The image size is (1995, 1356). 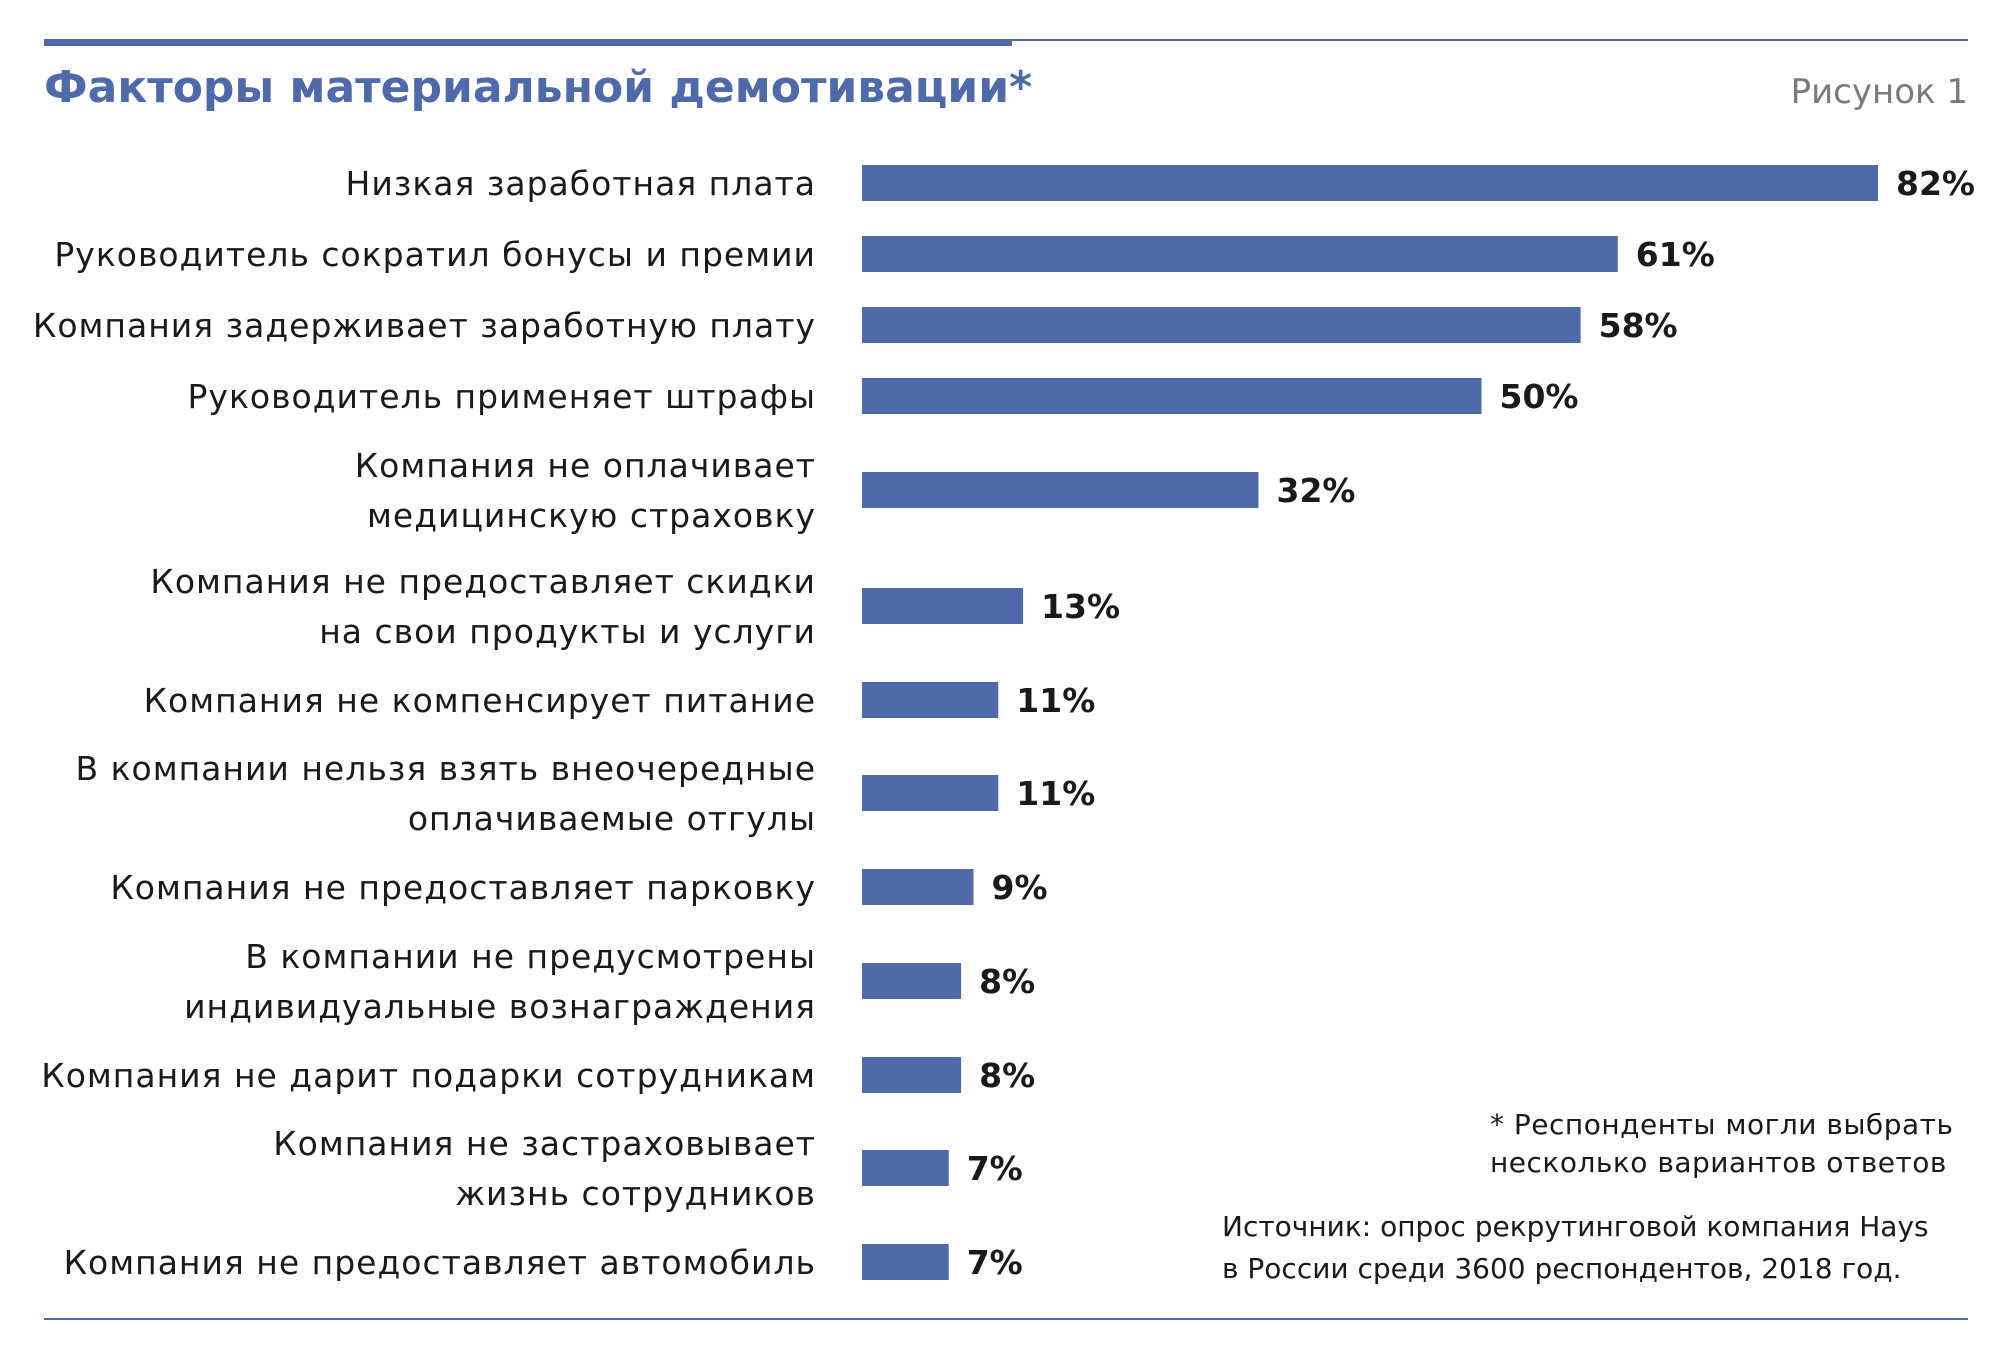 What do you see at coordinates (483, 581) in the screenshot?
I see `category-label: Компания не предоставляет скидки` at bounding box center [483, 581].